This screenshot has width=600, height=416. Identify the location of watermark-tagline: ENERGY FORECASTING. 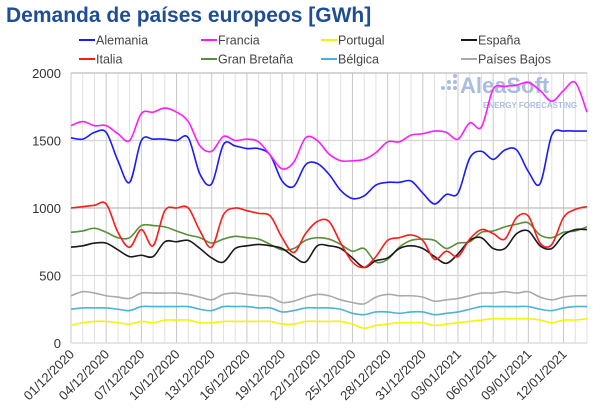
(530, 105).